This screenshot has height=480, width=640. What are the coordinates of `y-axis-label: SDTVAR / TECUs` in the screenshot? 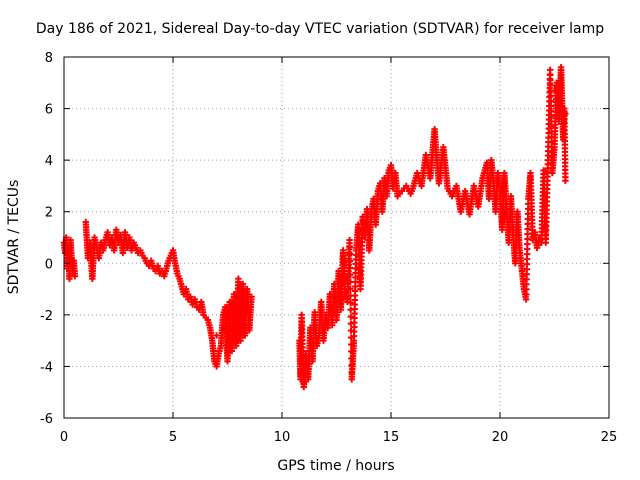 It's located at (14, 237).